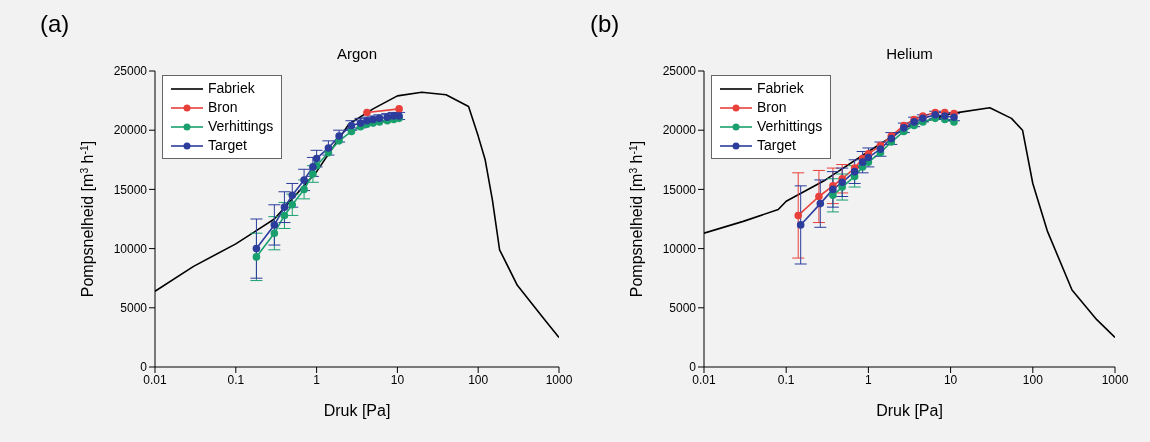 The width and height of the screenshot is (1150, 442). Describe the element at coordinates (909, 53) in the screenshot. I see `chart-title: Helium` at that location.